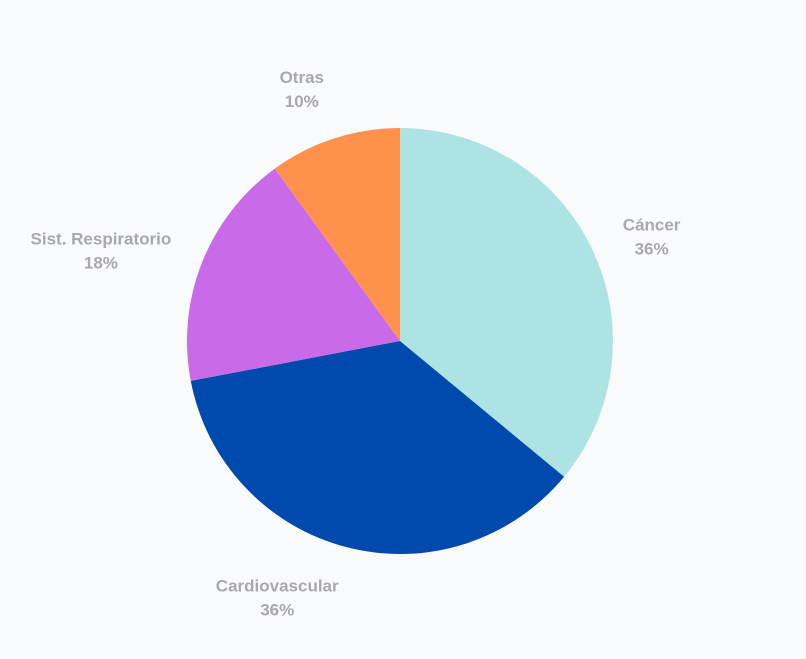  I want to click on pie-slice-cancer, so click(506, 302).